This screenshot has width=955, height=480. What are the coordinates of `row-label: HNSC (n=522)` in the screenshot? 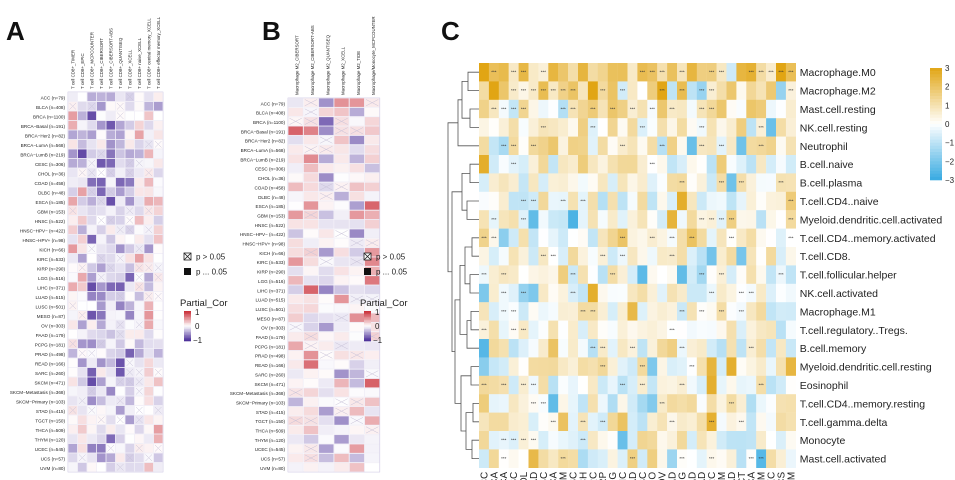 It's located at (50, 221).